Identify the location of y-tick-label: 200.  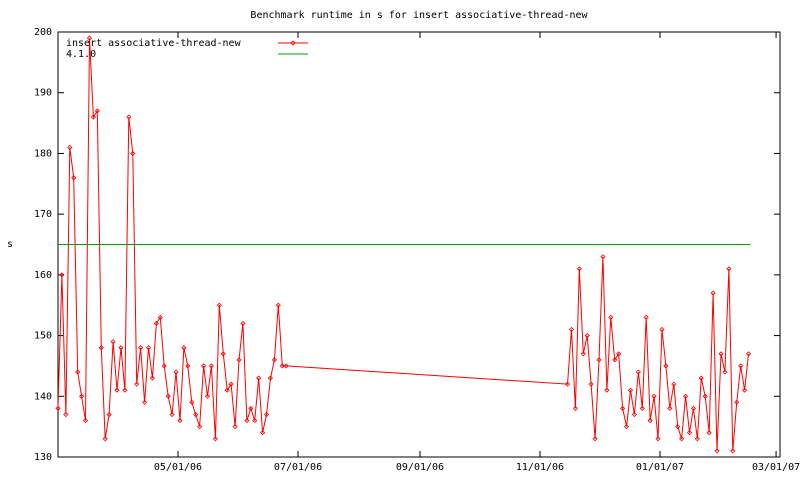
(43, 32).